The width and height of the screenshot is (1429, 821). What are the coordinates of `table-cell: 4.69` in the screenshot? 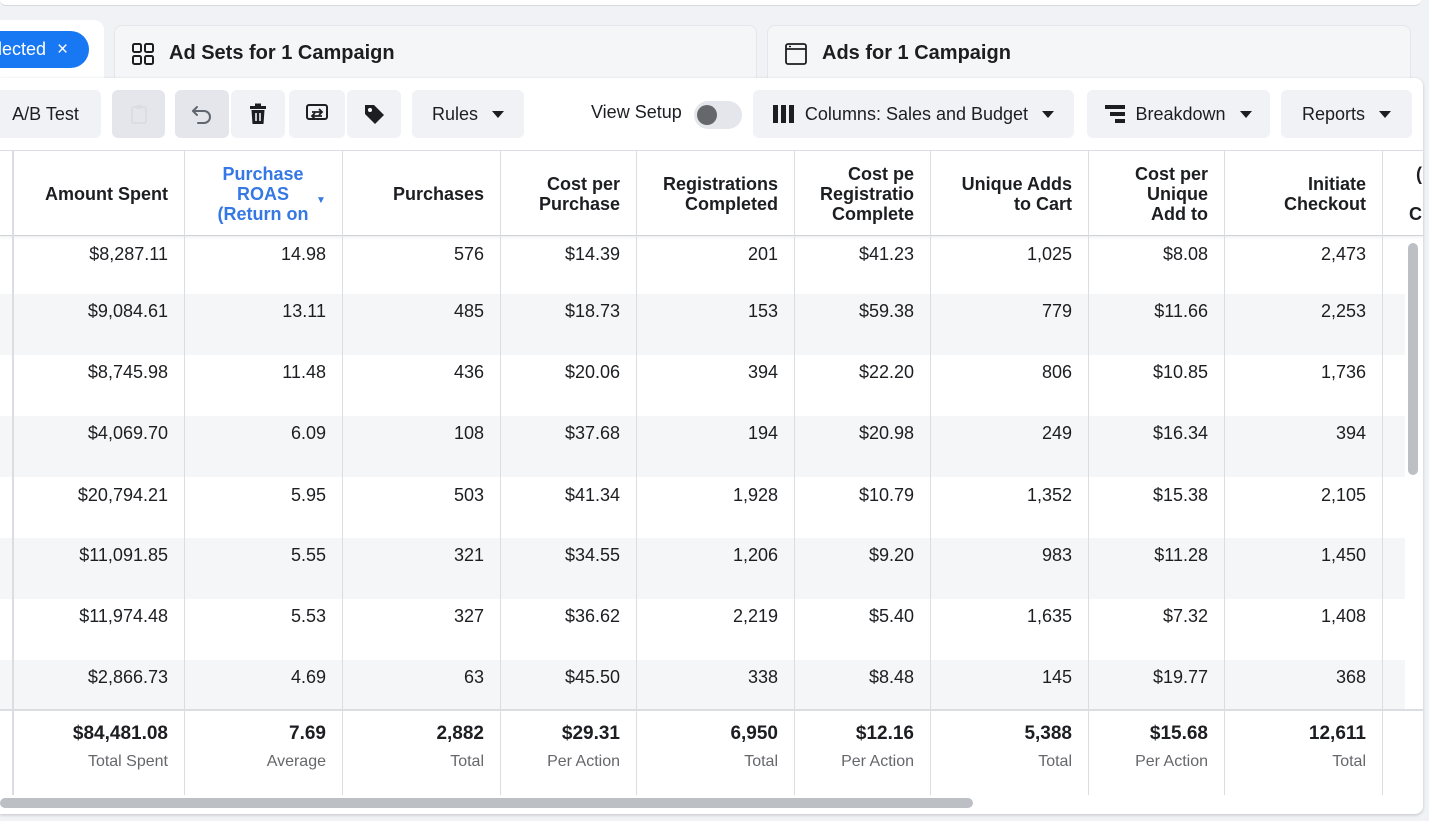 It's located at (308, 677).